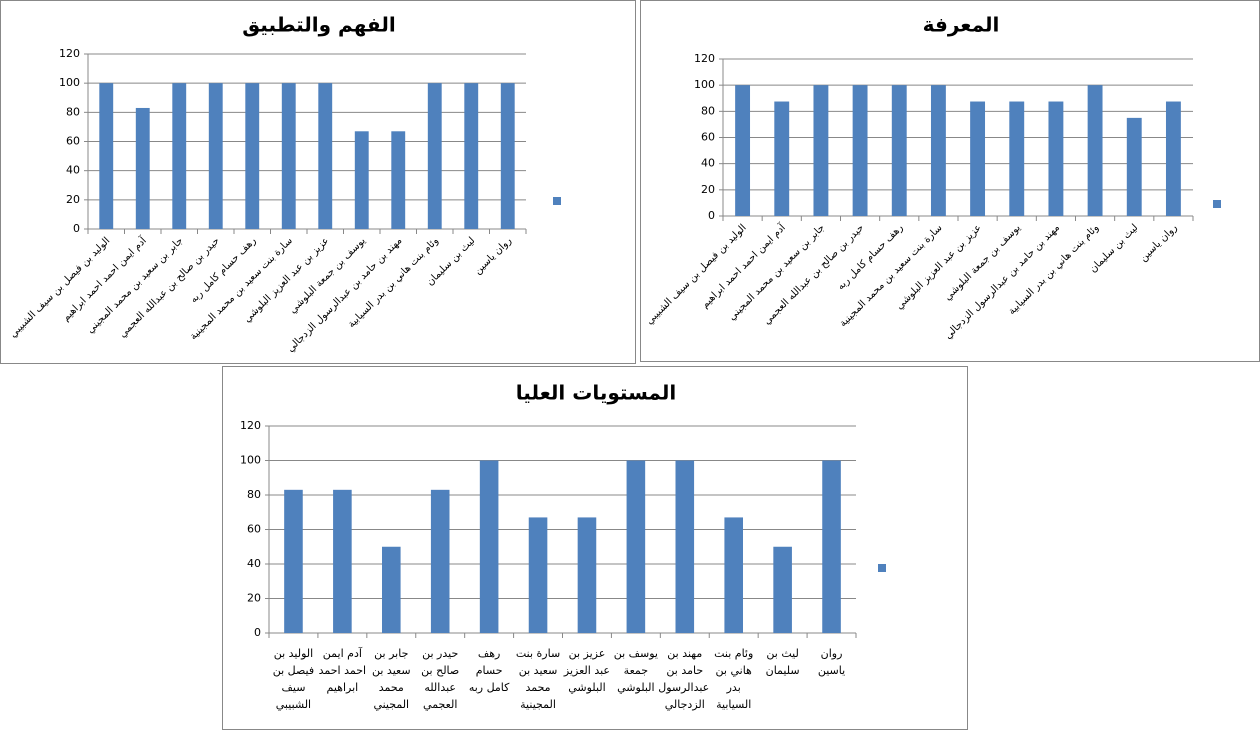 The height and width of the screenshot is (730, 1260). Describe the element at coordinates (961, 25) in the screenshot. I see `chart-title: المعرفة` at that location.